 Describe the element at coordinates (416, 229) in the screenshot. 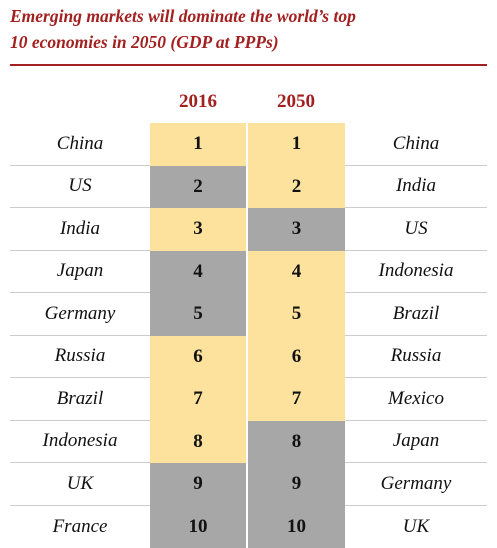

I see `country-2050: US` at that location.